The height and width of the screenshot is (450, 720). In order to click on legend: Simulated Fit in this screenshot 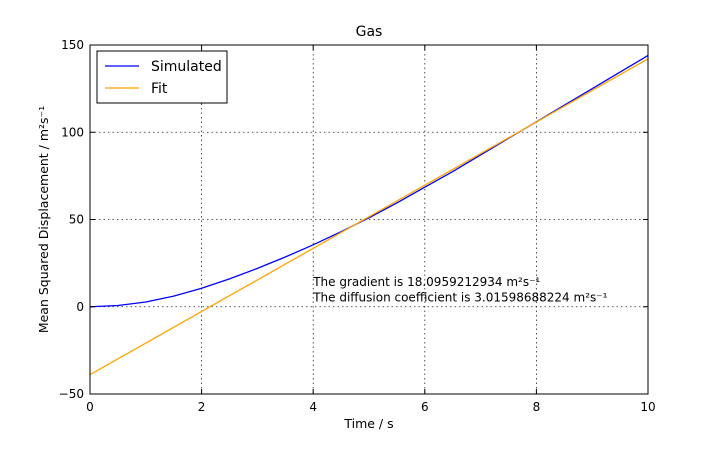, I will do `click(162, 77)`.